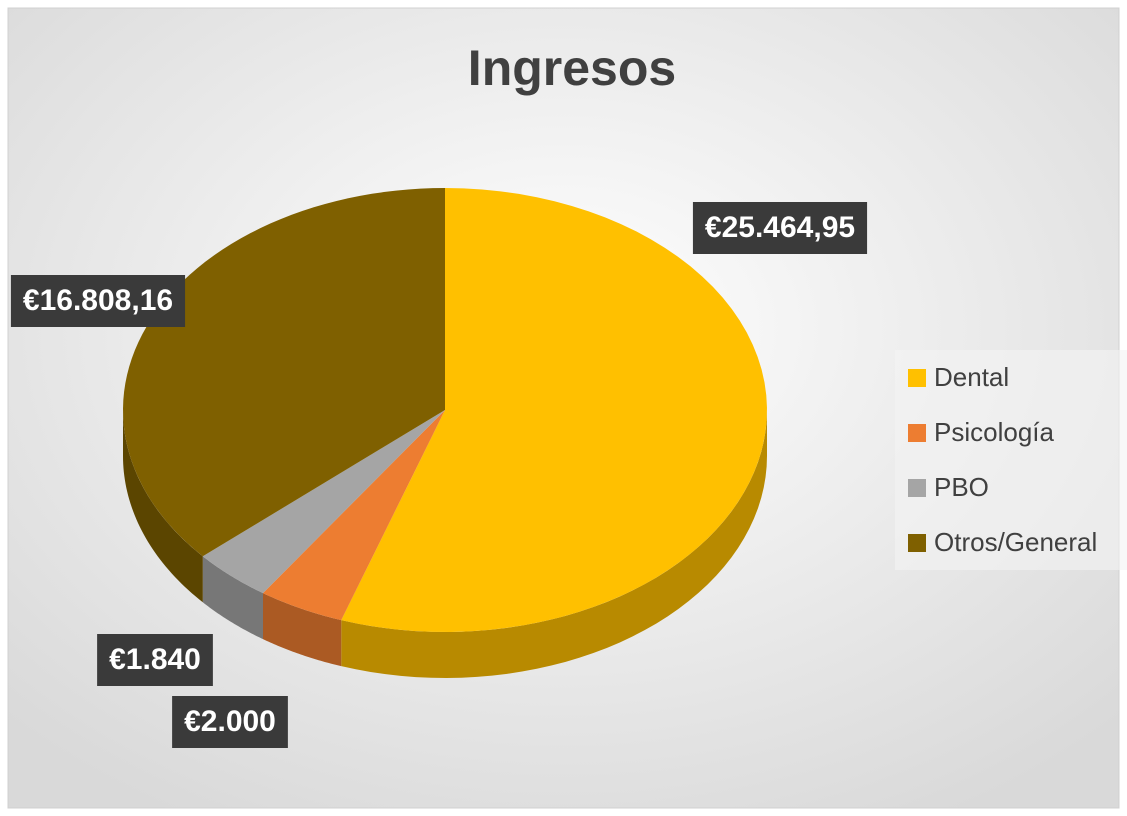 This screenshot has height=816, width=1127. I want to click on data-label: €25.464,95, so click(780, 227).